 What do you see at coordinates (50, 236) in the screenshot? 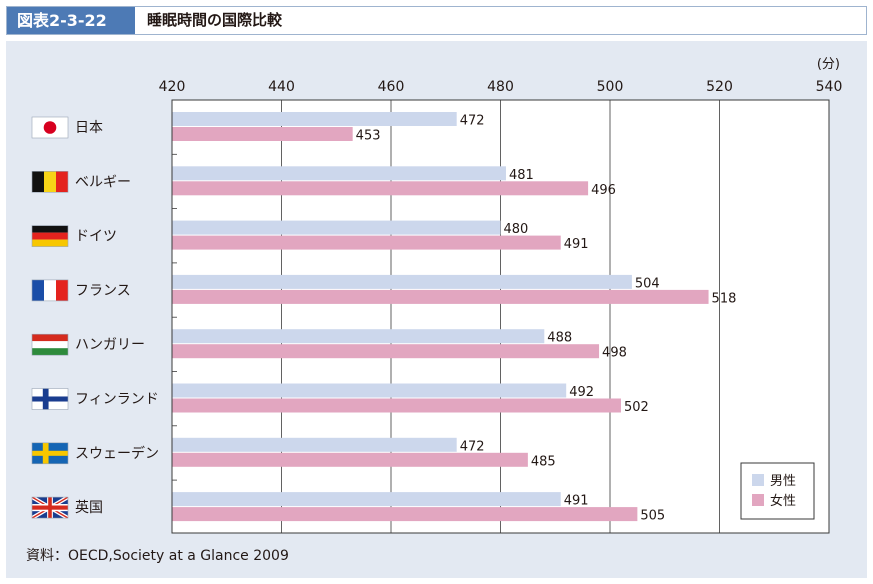
I see `germany-flag-icon` at bounding box center [50, 236].